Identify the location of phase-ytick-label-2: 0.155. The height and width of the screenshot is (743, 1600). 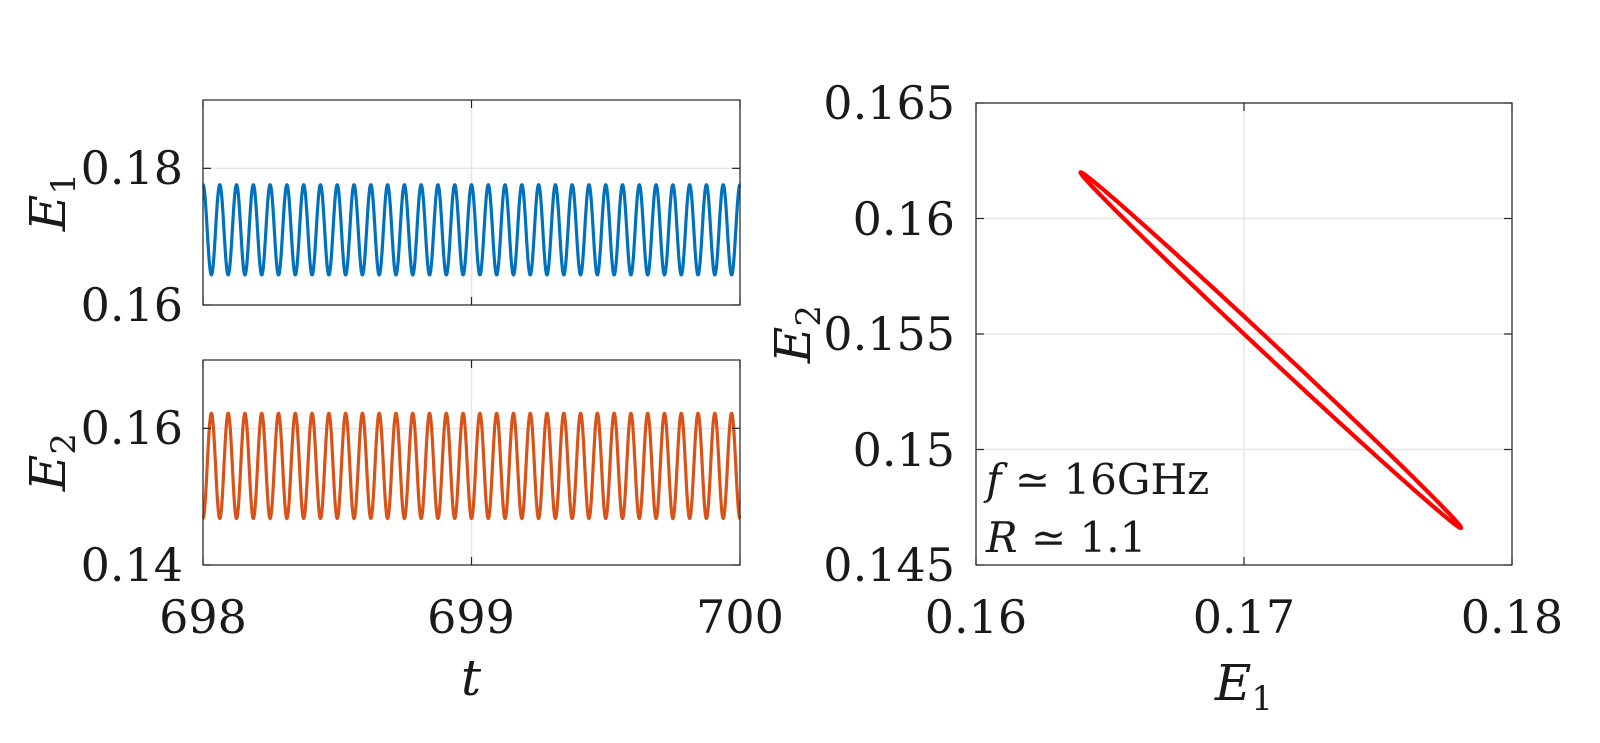
(889, 334).